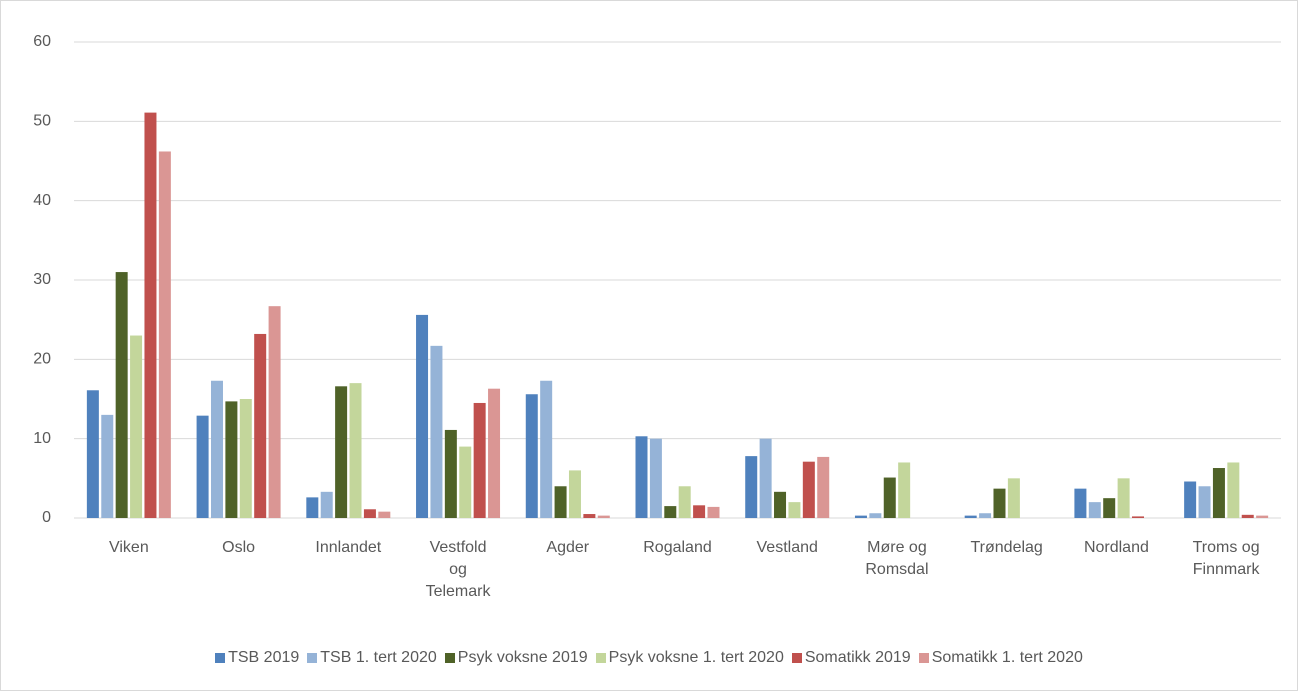 The image size is (1298, 691). I want to click on legend-item: TSB 1. tert 2020, so click(372, 658).